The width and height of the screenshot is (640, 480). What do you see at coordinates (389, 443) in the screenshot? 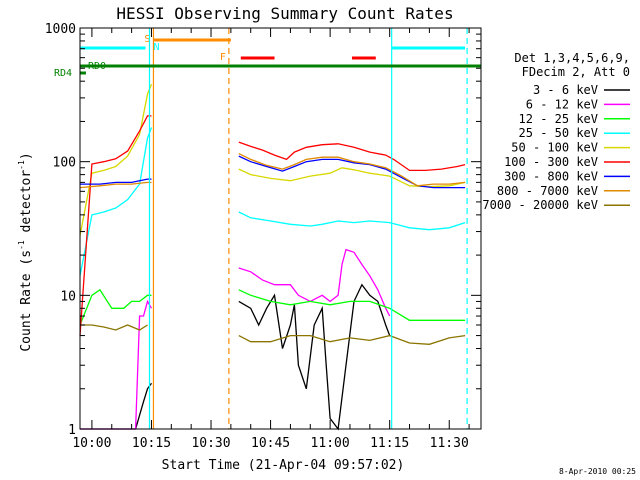
I see `x-tick-label: 11:15` at bounding box center [389, 443].